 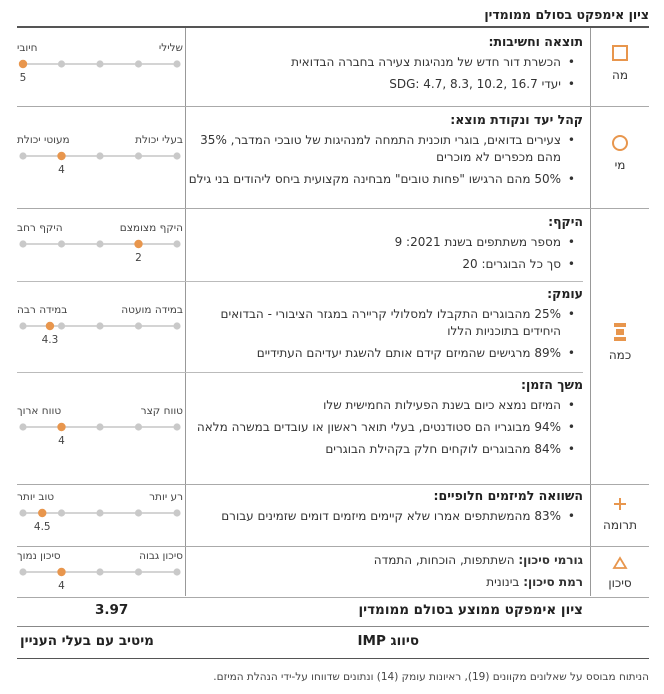 I want to click on stack-icon, so click(x=620, y=332).